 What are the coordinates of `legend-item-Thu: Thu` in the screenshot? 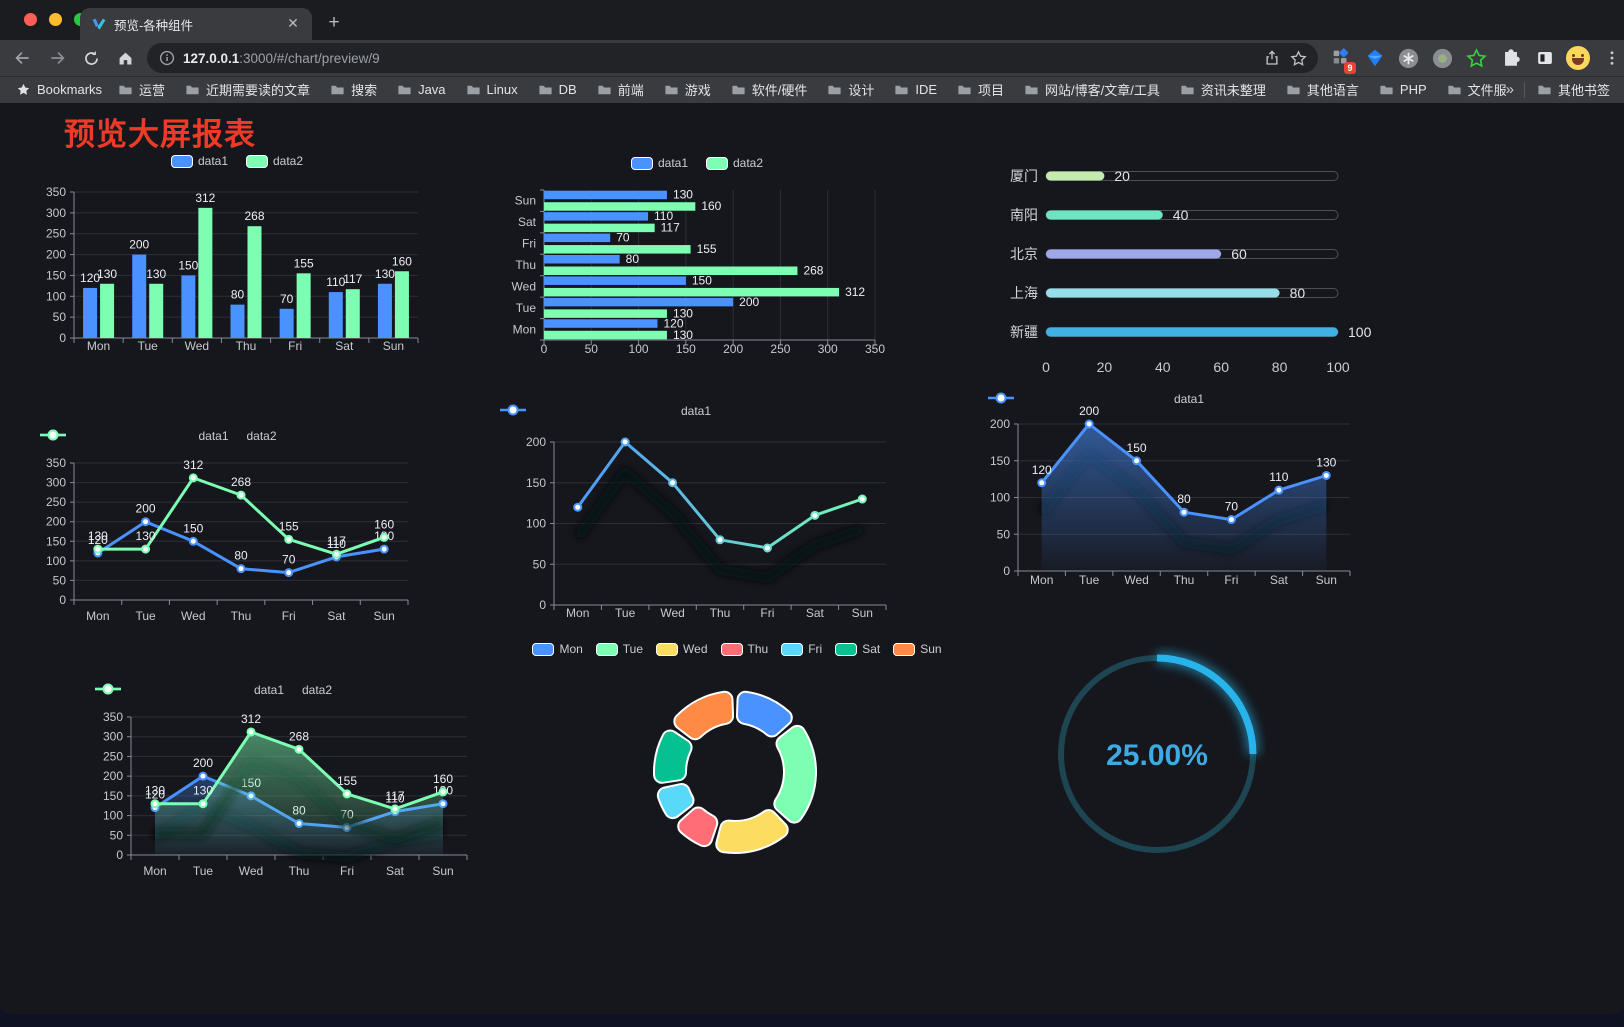 It's located at (744, 649).